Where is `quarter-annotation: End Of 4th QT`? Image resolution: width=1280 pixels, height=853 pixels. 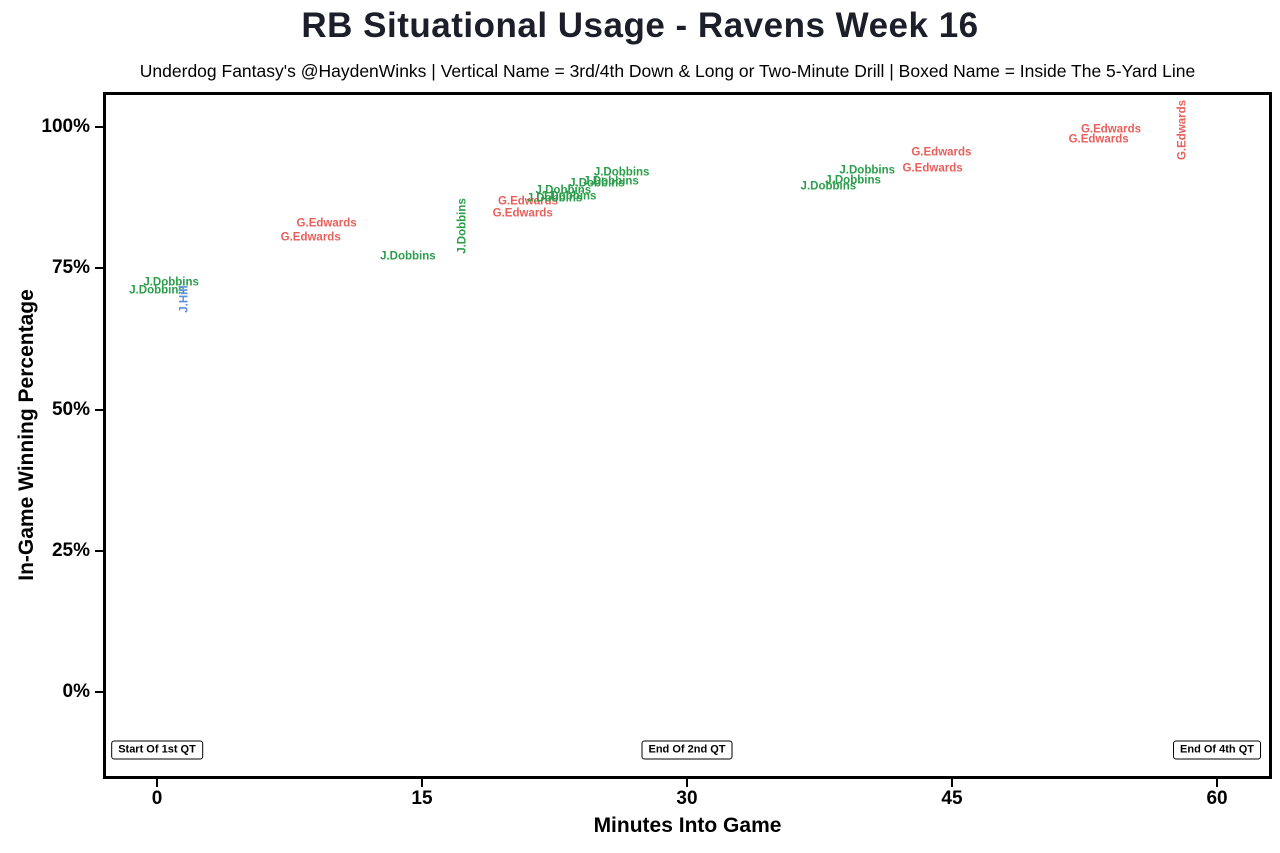 quarter-annotation: End Of 4th QT is located at coordinates (1217, 750).